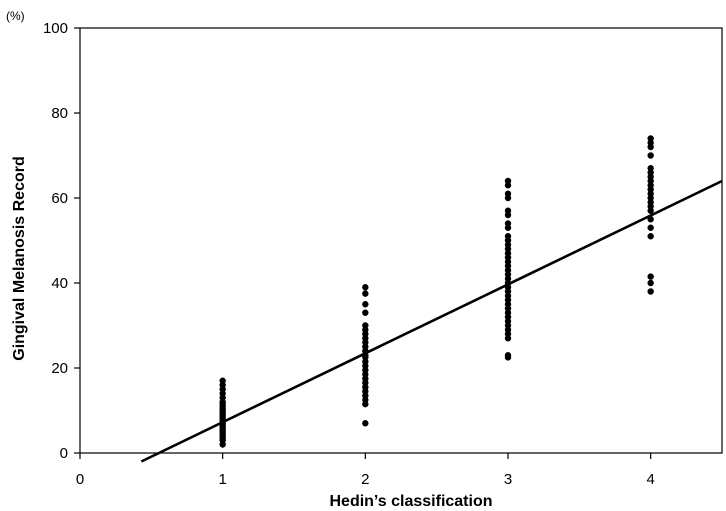 The width and height of the screenshot is (726, 511). I want to click on x-axis-ticks: 0 1 2 3 4, so click(365, 470).